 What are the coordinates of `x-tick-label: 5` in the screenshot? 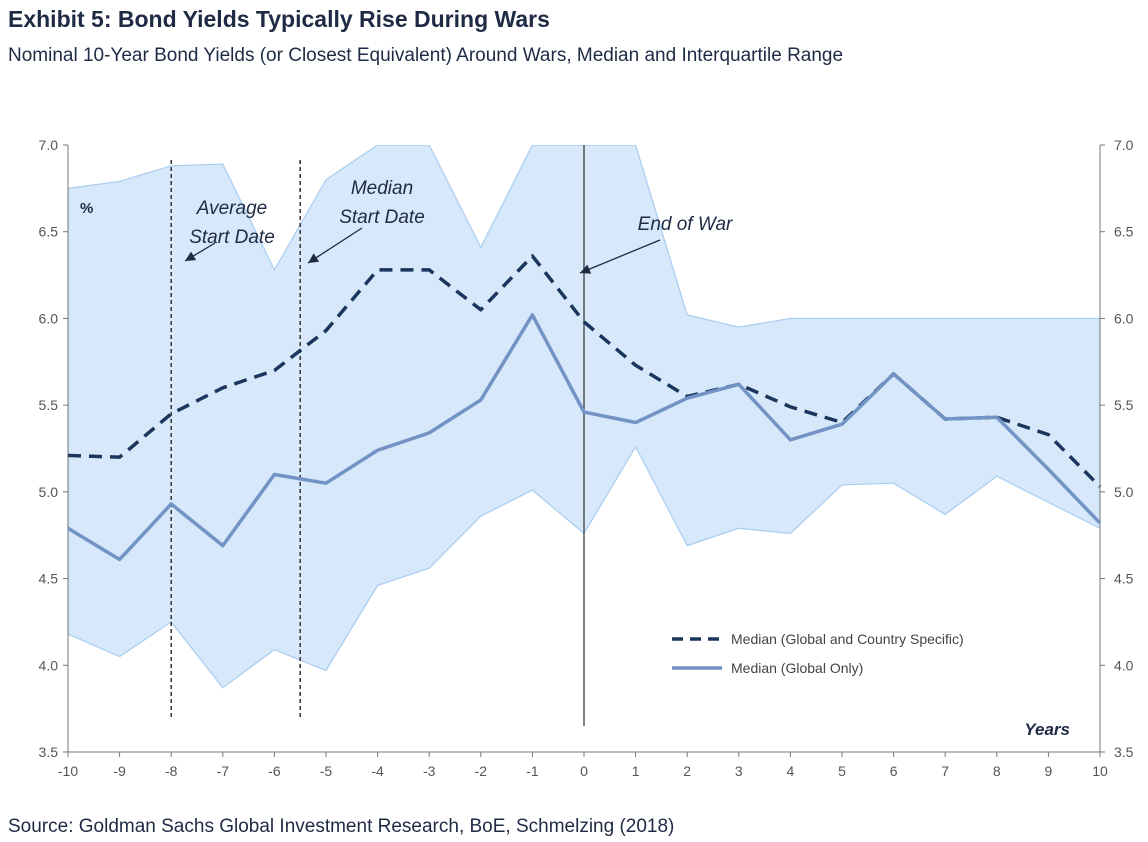 It's located at (842, 771).